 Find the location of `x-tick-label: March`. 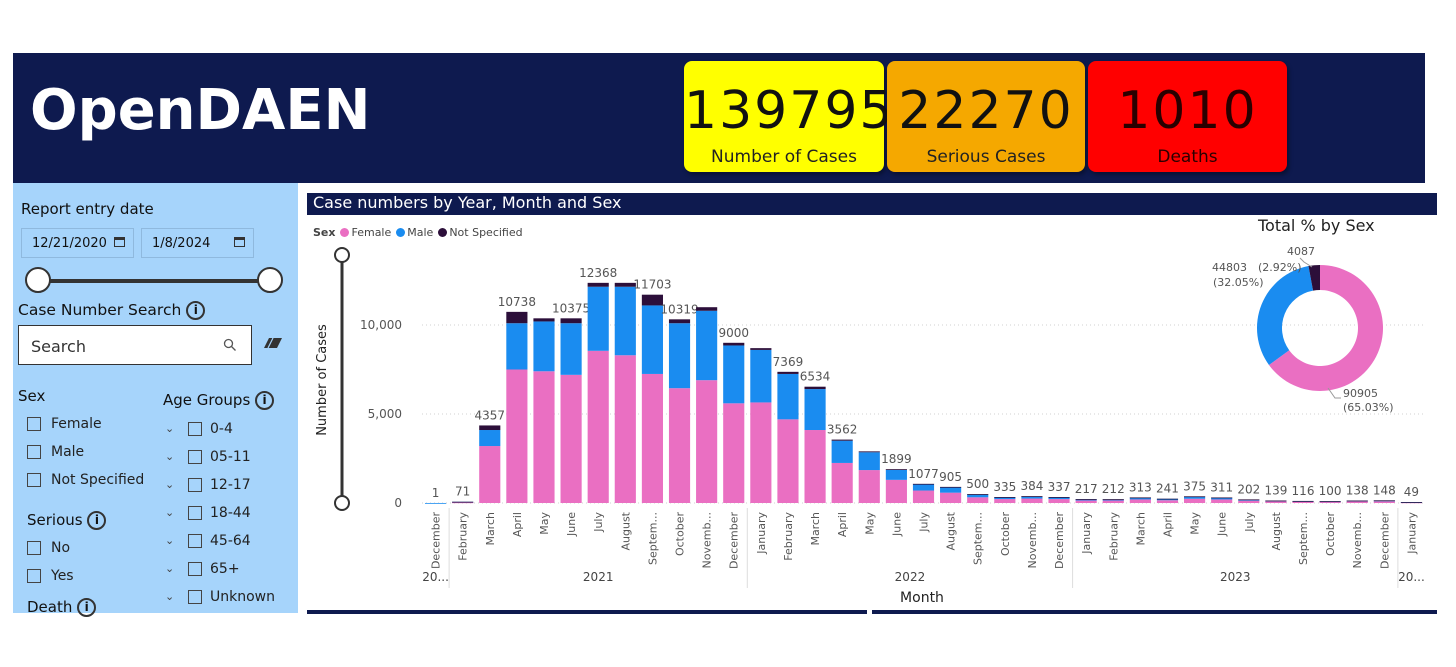

x-tick-label: March is located at coordinates (1140, 529).